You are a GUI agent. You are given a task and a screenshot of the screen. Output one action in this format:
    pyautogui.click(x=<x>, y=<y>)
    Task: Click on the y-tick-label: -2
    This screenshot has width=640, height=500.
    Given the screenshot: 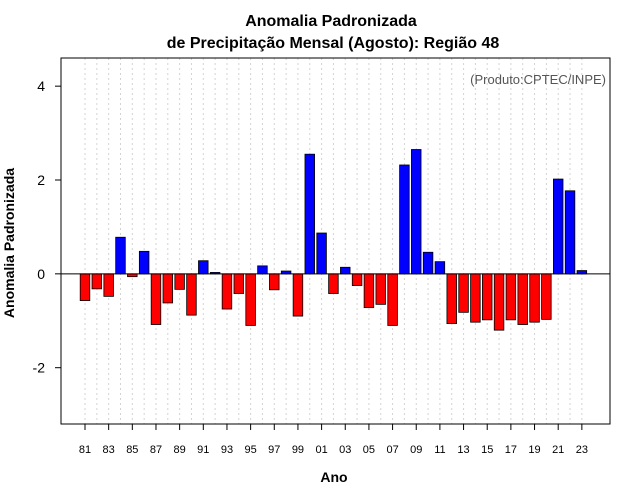 What is the action you would take?
    pyautogui.click(x=39, y=368)
    